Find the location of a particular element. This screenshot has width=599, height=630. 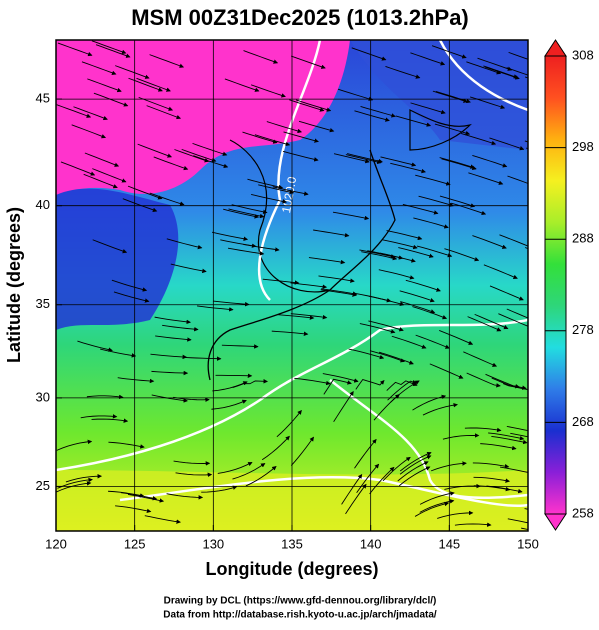

colorbar-tick-label: 298 is located at coordinates (583, 146).